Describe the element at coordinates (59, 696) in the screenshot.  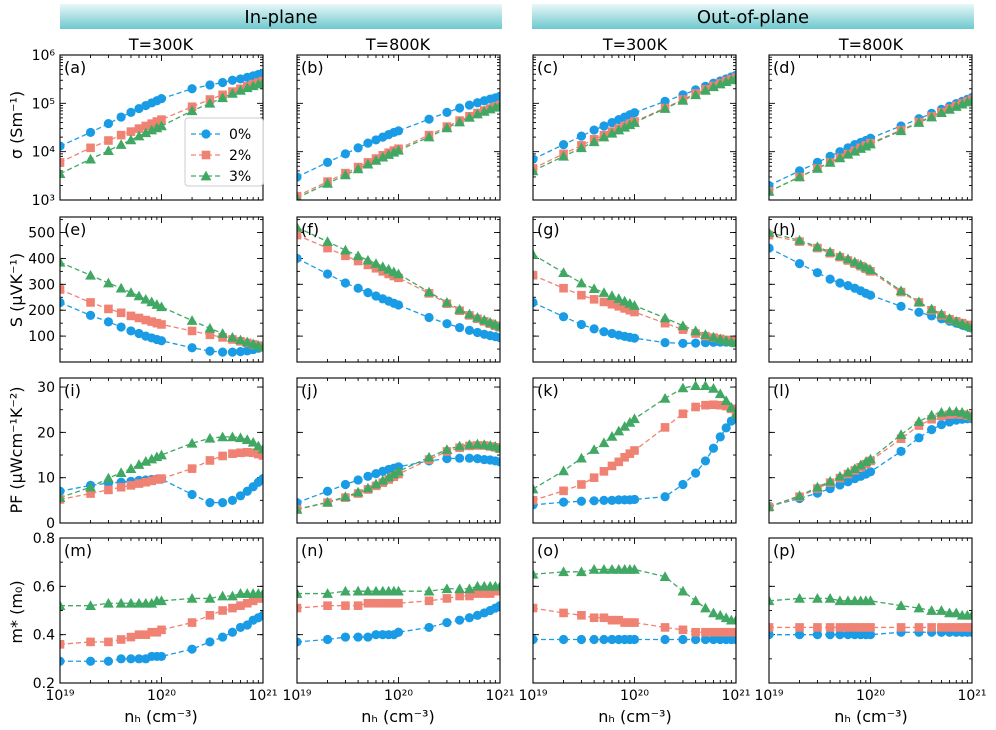
I see `x-tick-label: 10¹⁹` at that location.